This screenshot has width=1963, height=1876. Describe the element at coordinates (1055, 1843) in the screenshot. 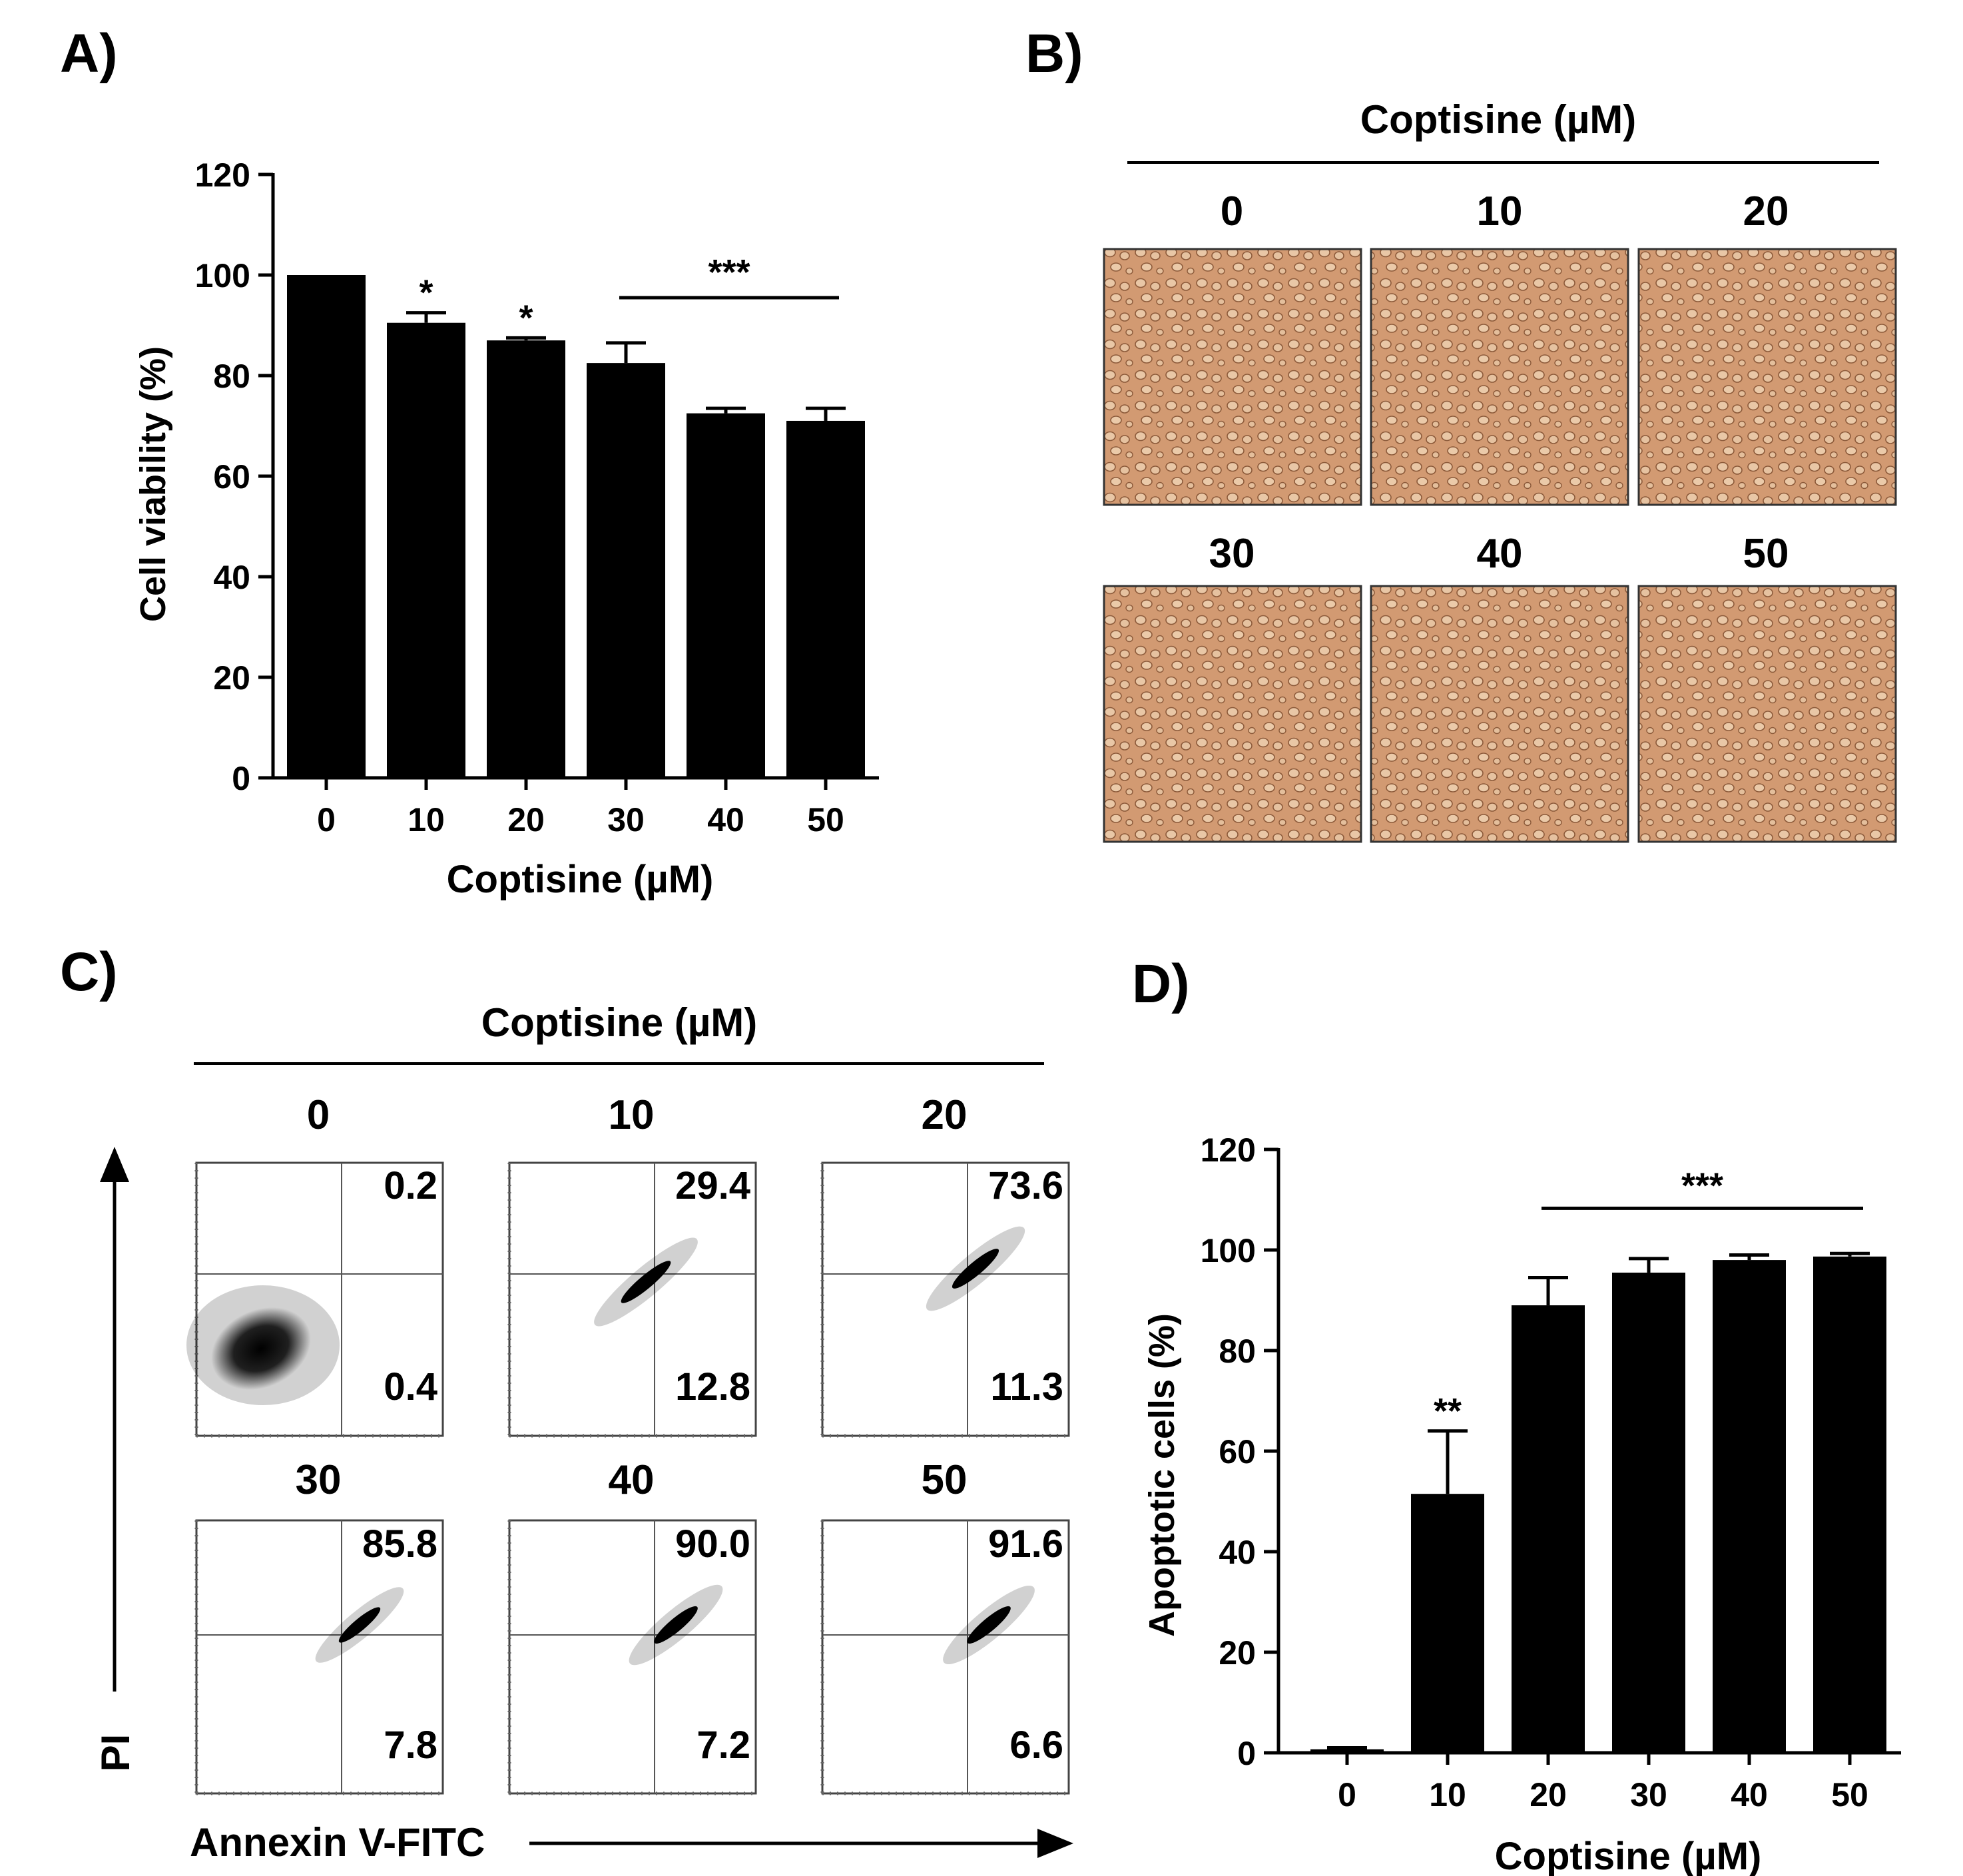

I see `annexin-arrowhead-icon` at that location.